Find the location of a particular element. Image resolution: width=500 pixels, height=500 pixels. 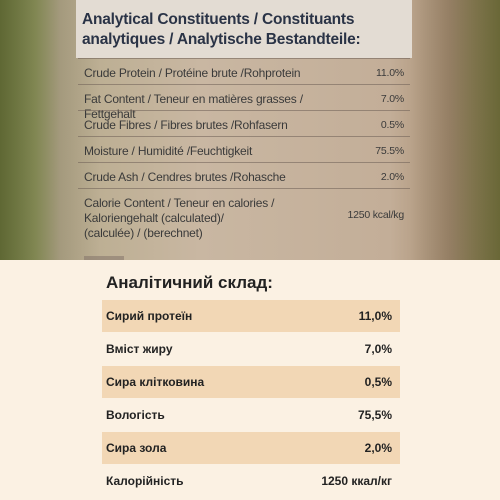

label-cut-off-text is located at coordinates (104, 258).